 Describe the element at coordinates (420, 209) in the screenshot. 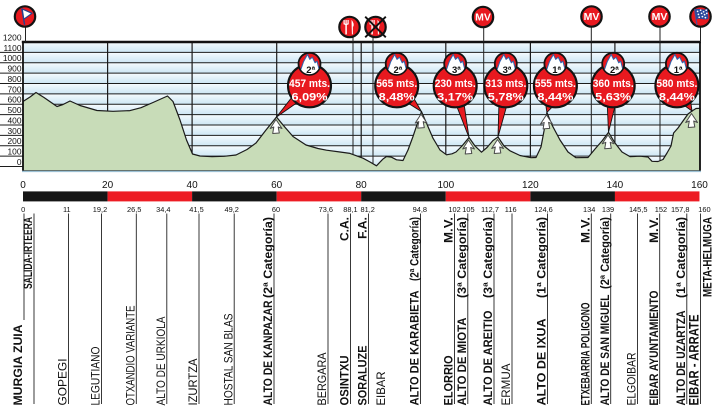

I see `svg-text: 94,8` at that location.